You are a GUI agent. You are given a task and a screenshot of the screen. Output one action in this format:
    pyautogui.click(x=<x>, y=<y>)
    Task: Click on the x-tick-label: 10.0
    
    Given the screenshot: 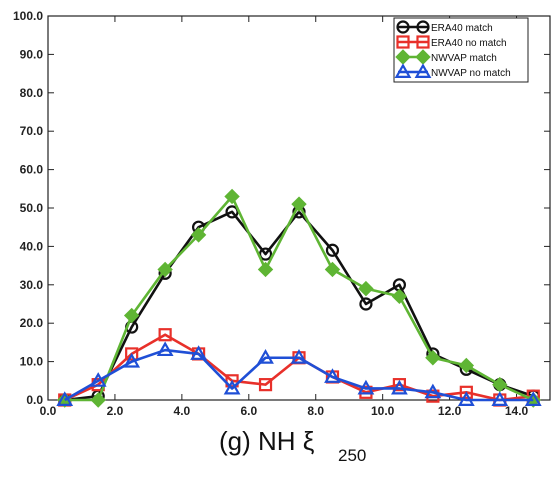 What is the action you would take?
    pyautogui.click(x=383, y=411)
    